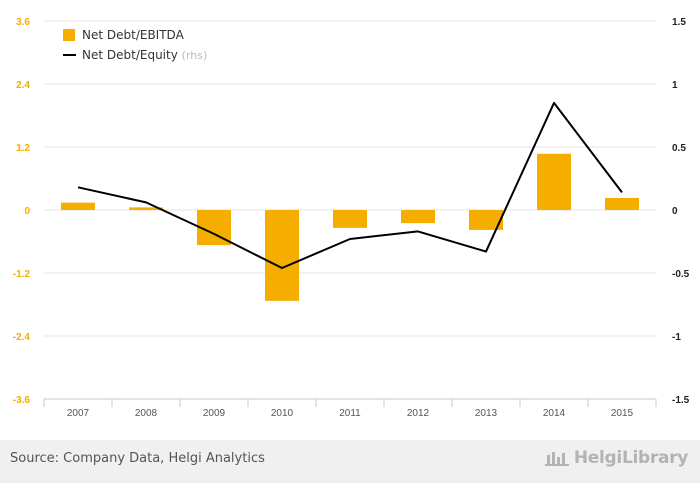 The width and height of the screenshot is (700, 483). Describe the element at coordinates (676, 337) in the screenshot. I see `y-right-tick-label: -1` at that location.